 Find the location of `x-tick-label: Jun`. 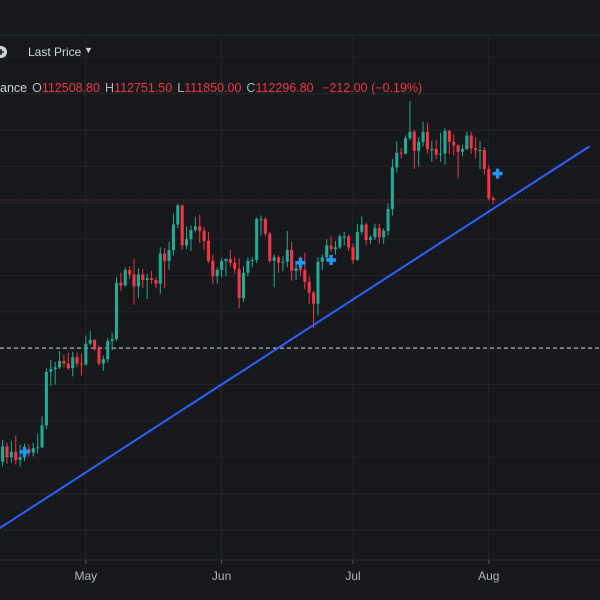

x-tick-label: Jun is located at coordinates (221, 576).